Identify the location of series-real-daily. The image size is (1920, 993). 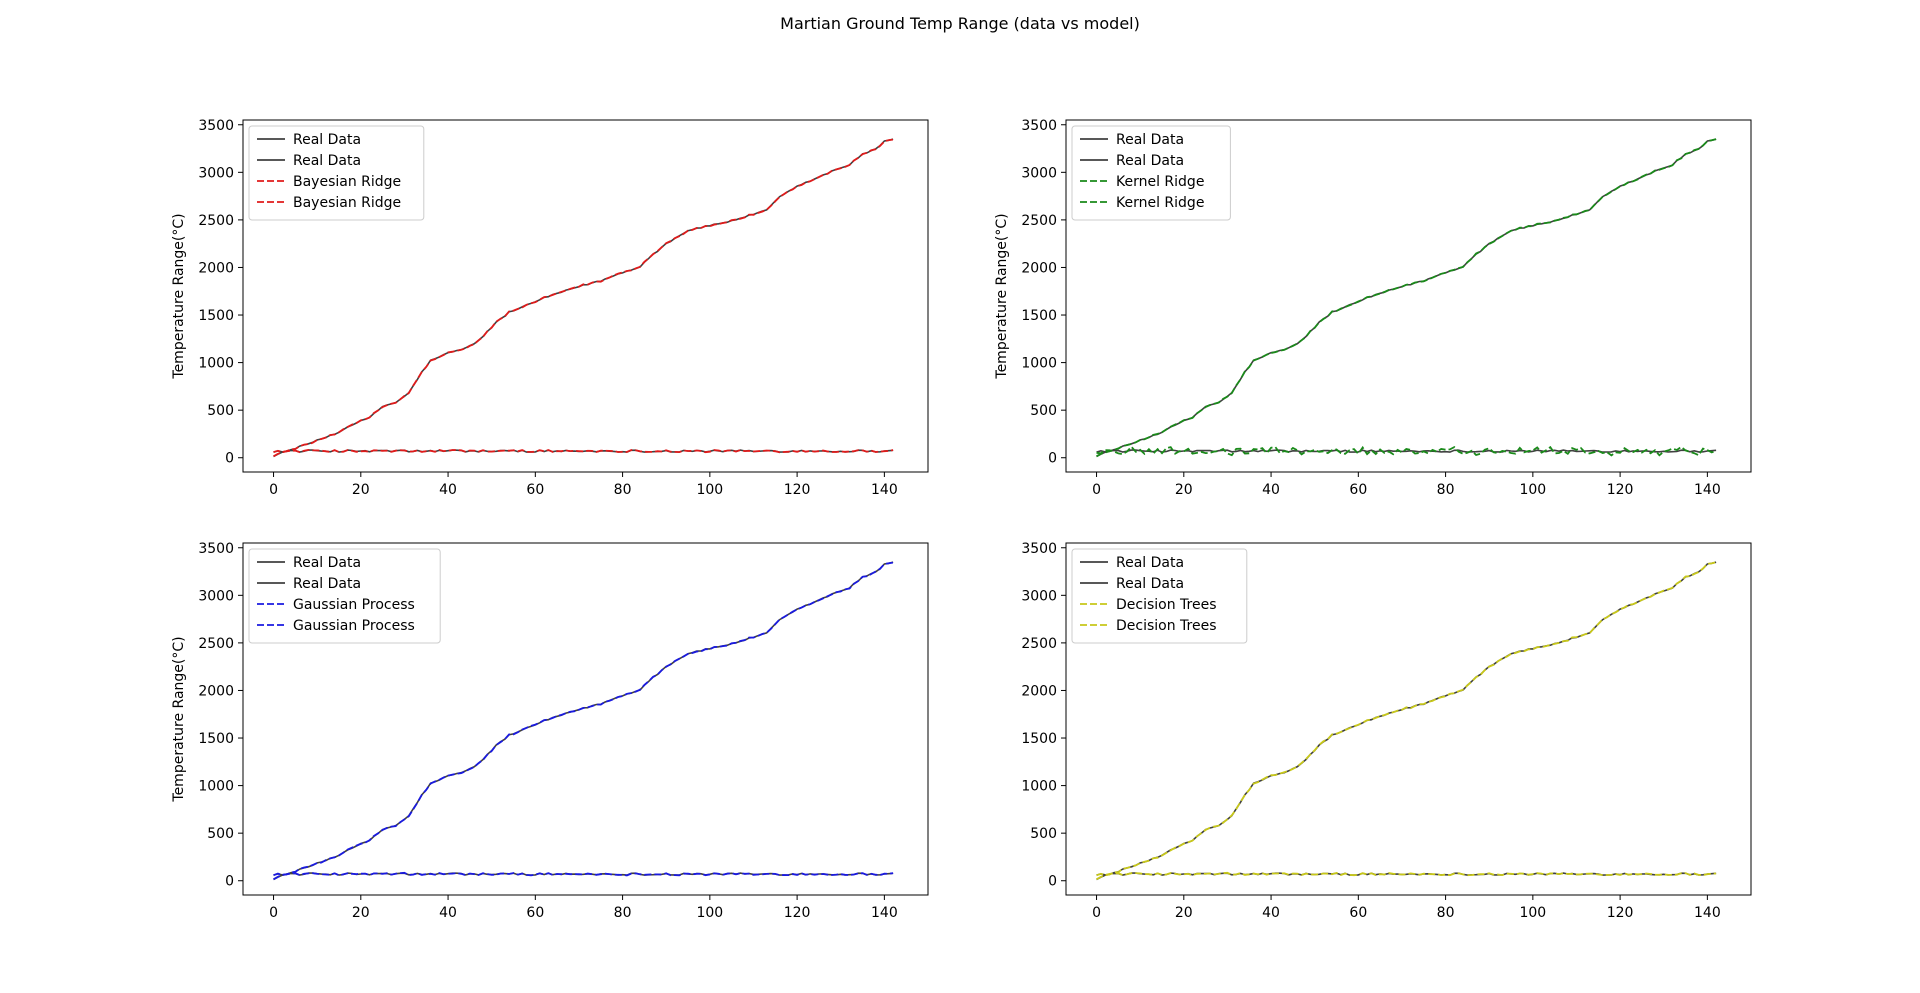
(1406, 451).